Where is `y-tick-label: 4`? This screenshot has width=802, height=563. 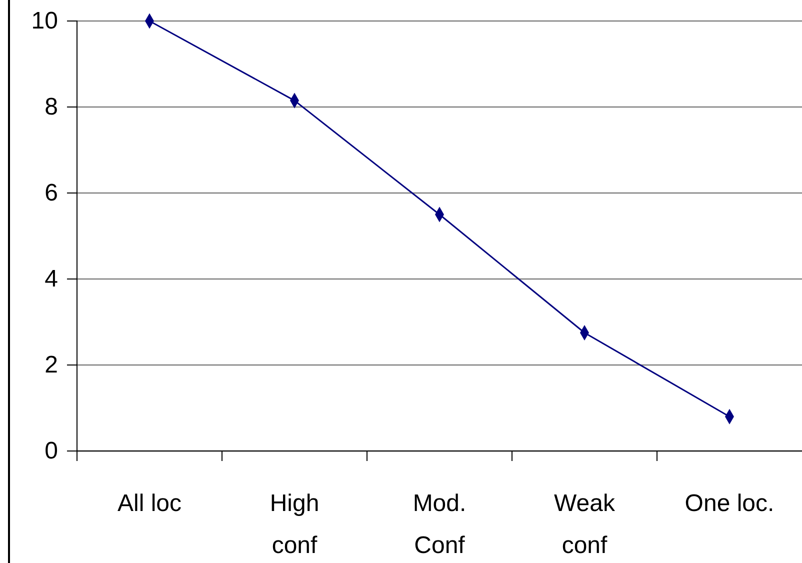
y-tick-label: 4 is located at coordinates (51, 279).